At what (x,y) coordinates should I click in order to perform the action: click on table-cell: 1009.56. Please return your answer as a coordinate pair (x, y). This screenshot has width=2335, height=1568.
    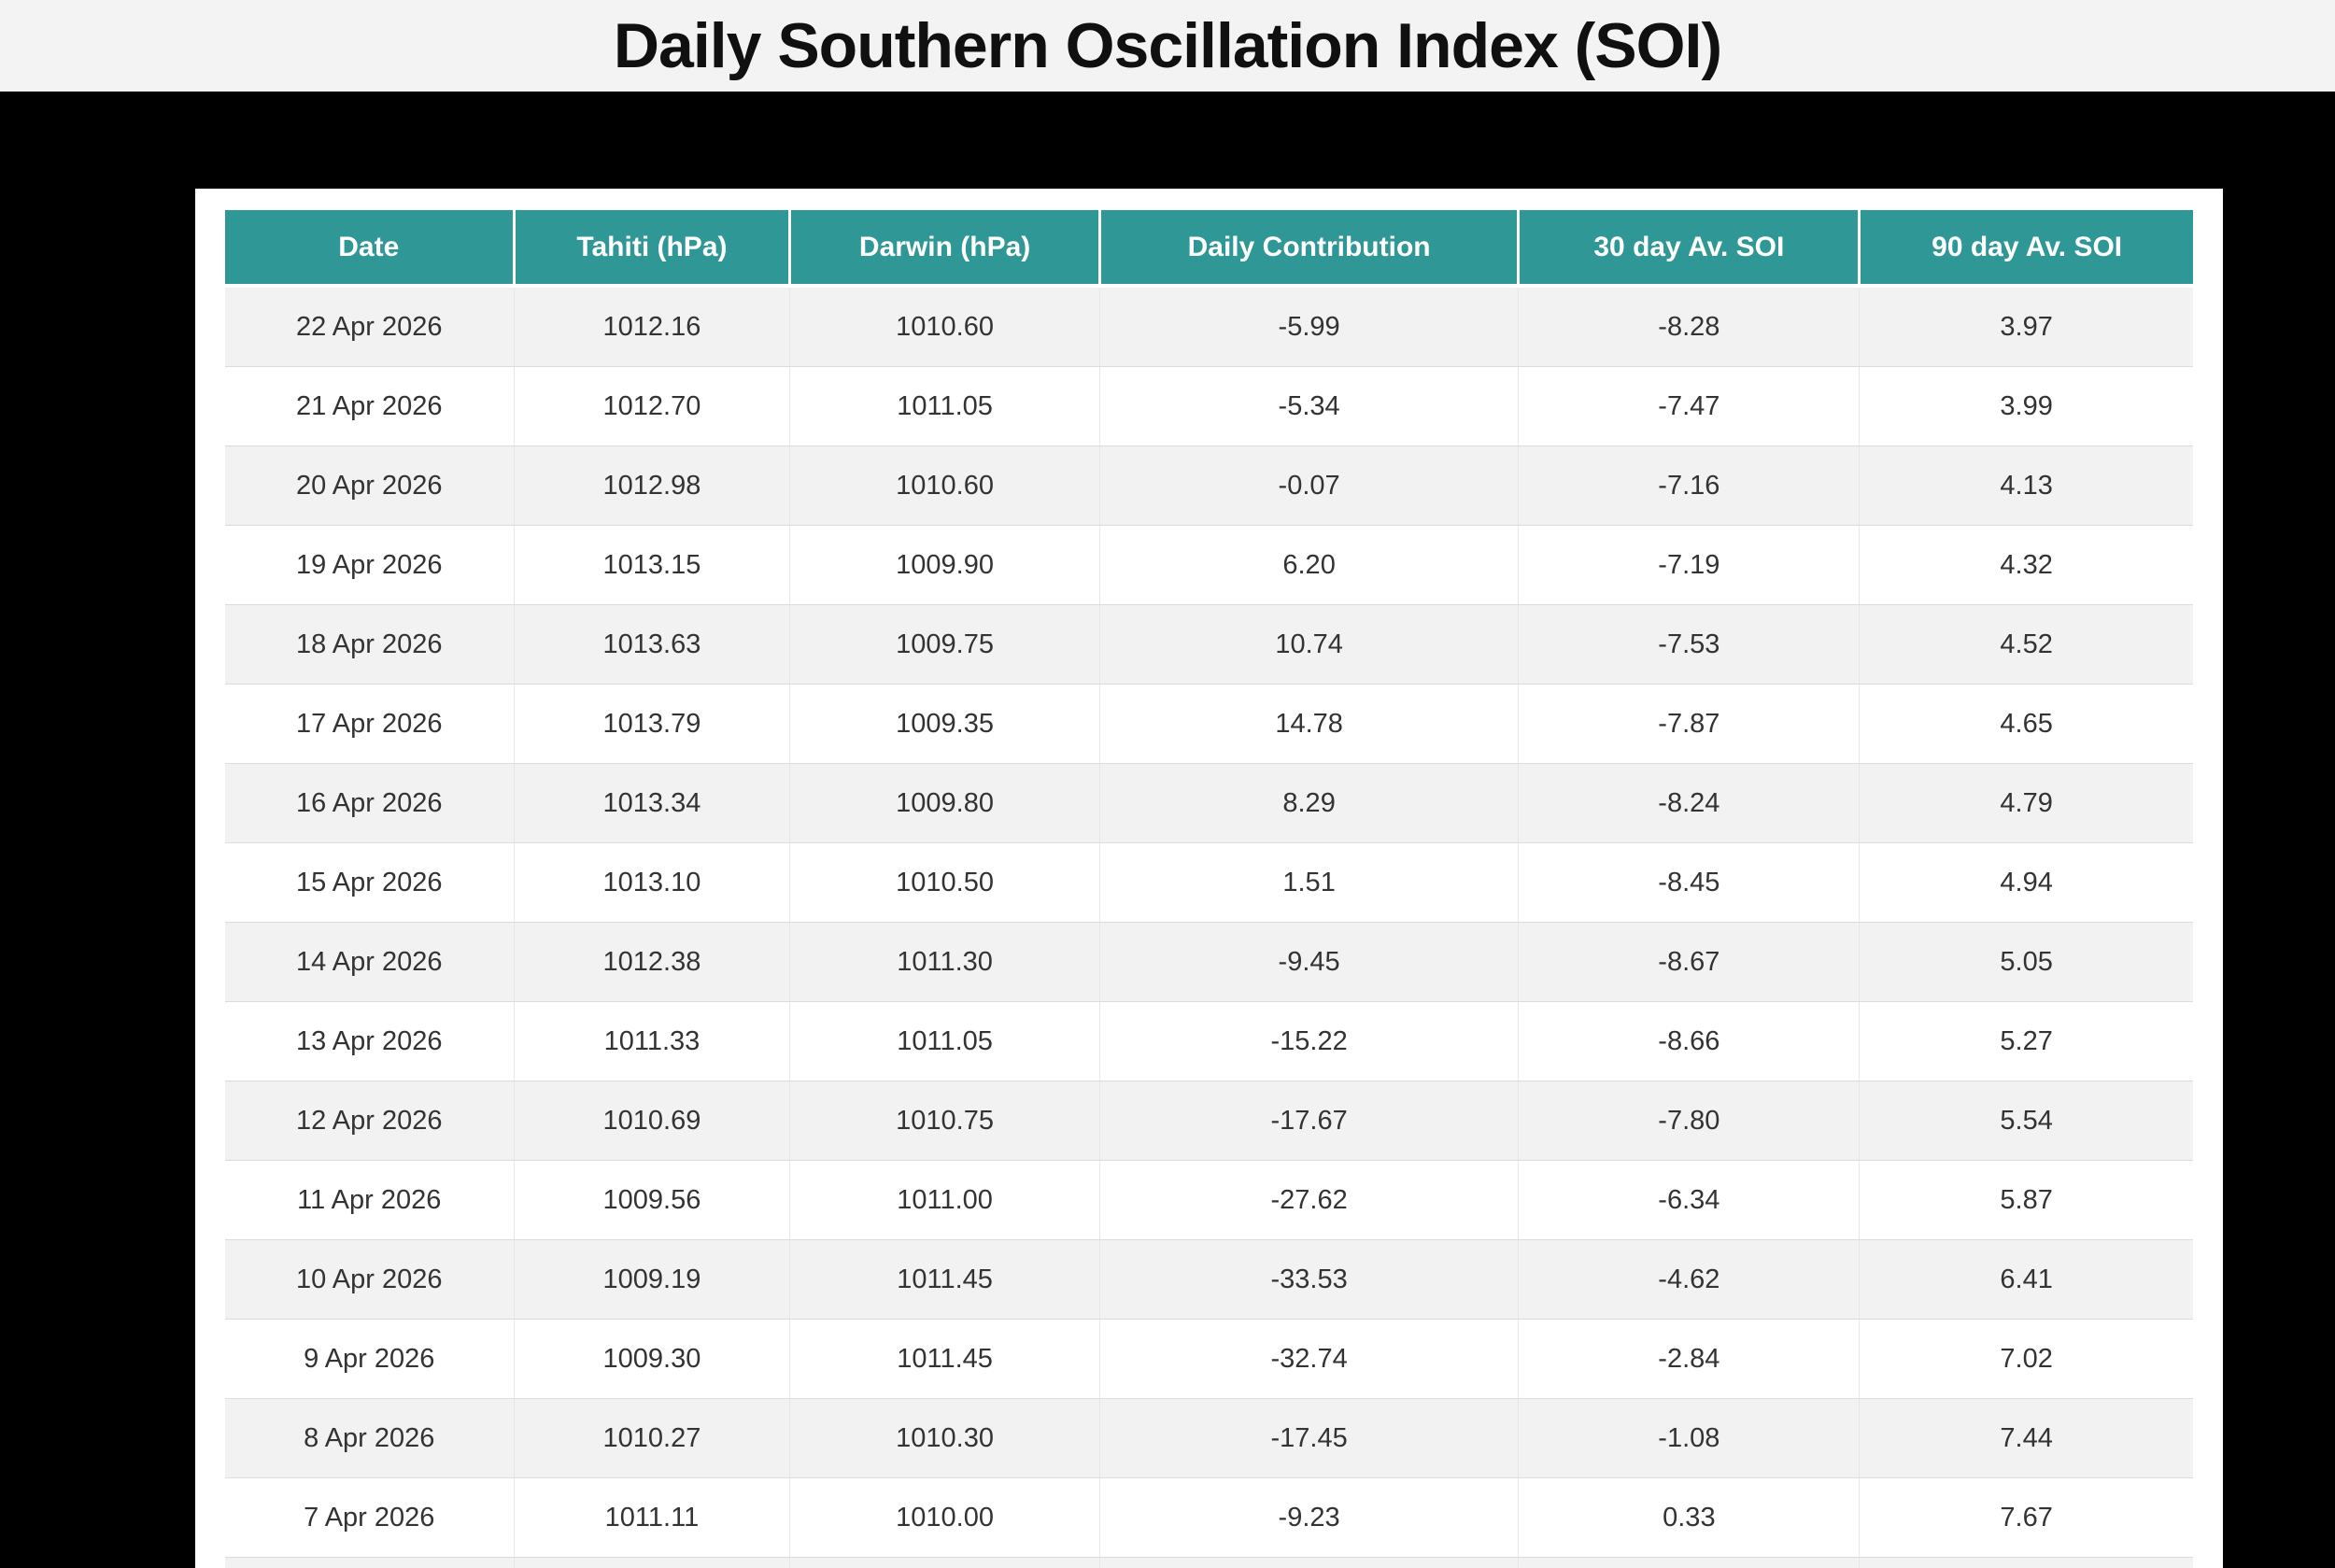
    Looking at the image, I should click on (653, 1200).